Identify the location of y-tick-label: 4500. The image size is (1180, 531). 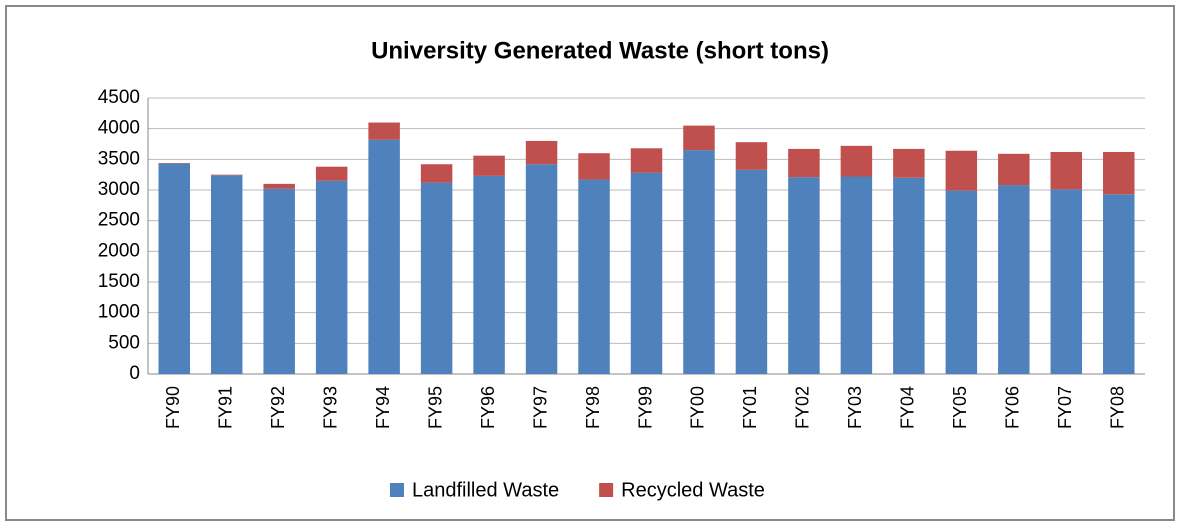
(119, 97).